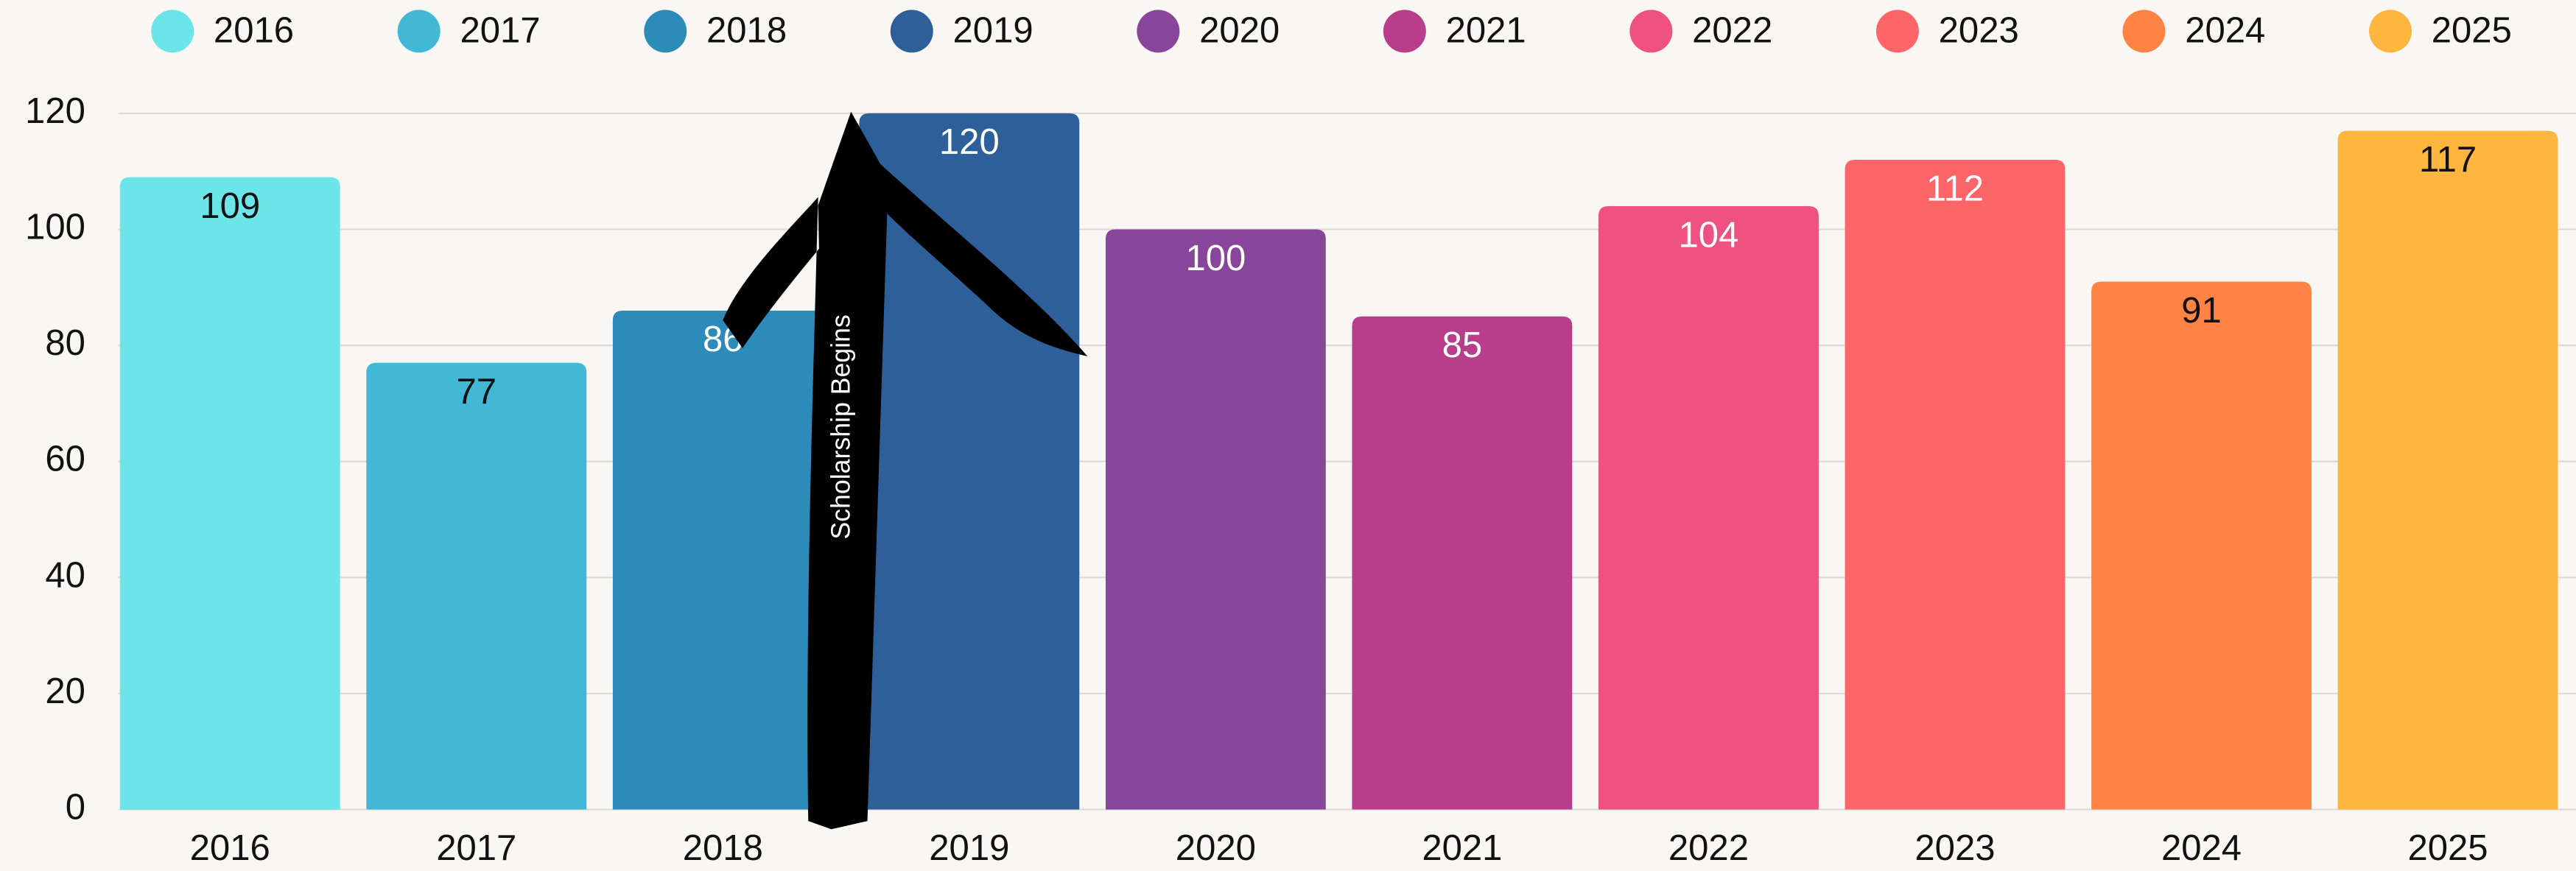 Image resolution: width=2576 pixels, height=871 pixels. What do you see at coordinates (500, 31) in the screenshot?
I see `legend-label: 2017` at bounding box center [500, 31].